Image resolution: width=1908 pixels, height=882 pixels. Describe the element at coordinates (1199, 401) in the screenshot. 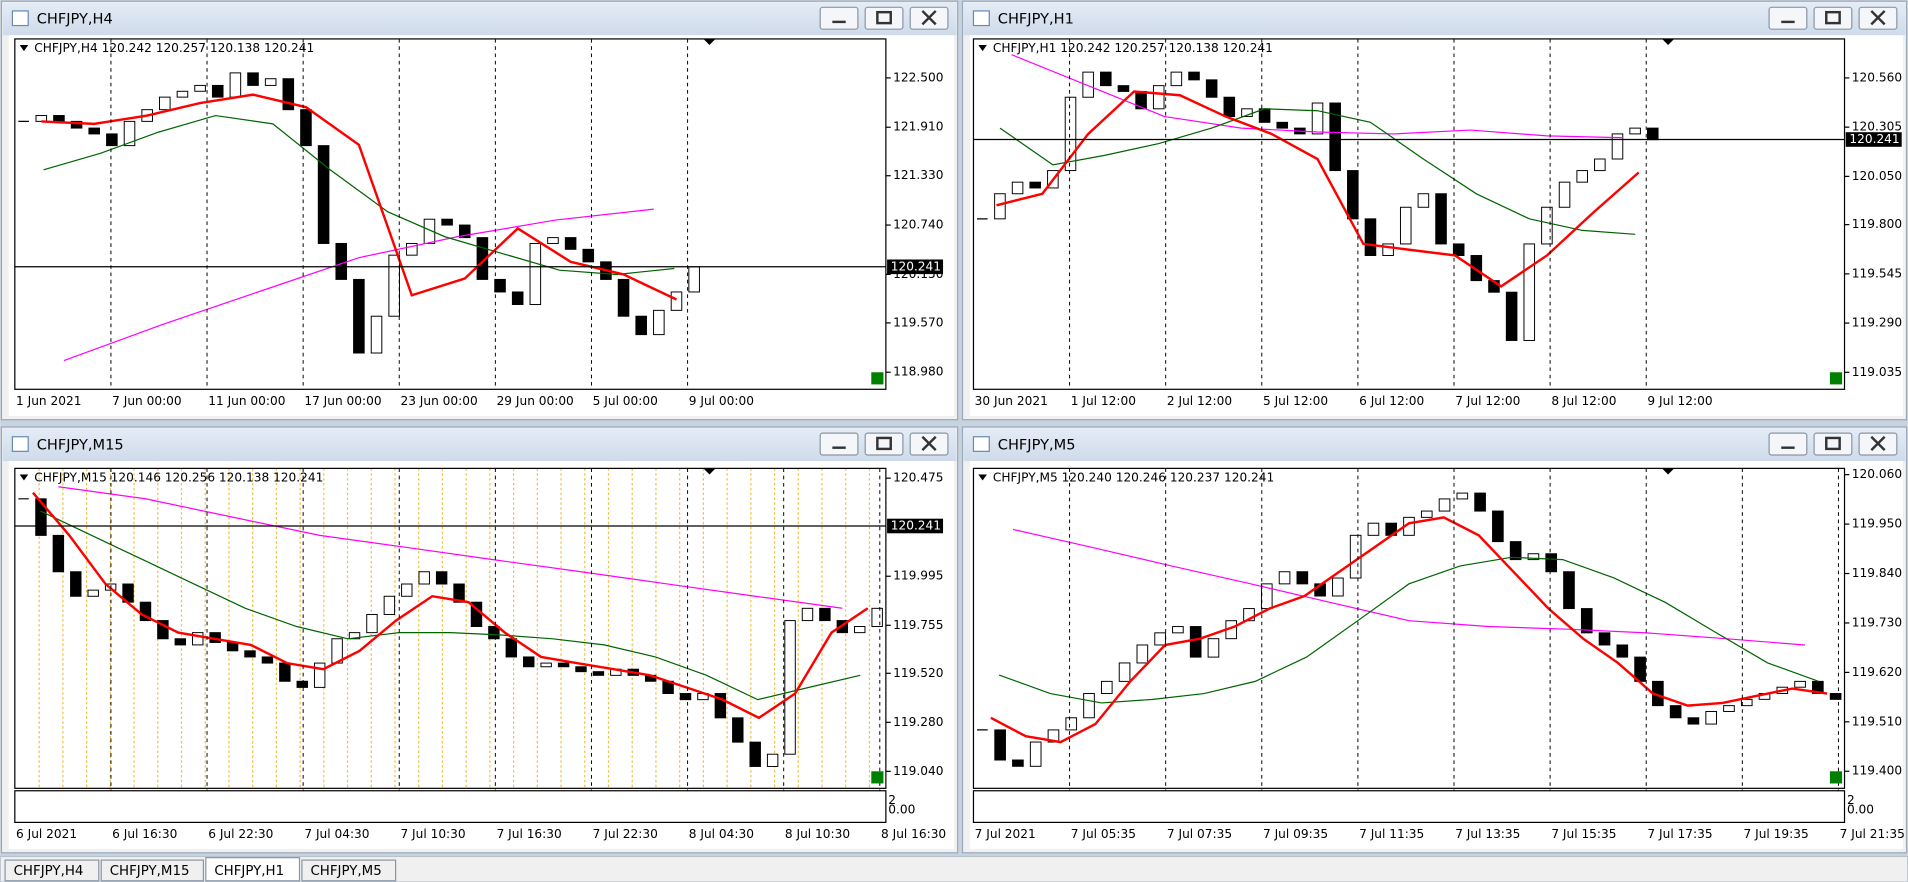

I see `x-tick-label: 2 Jul 12:00` at that location.